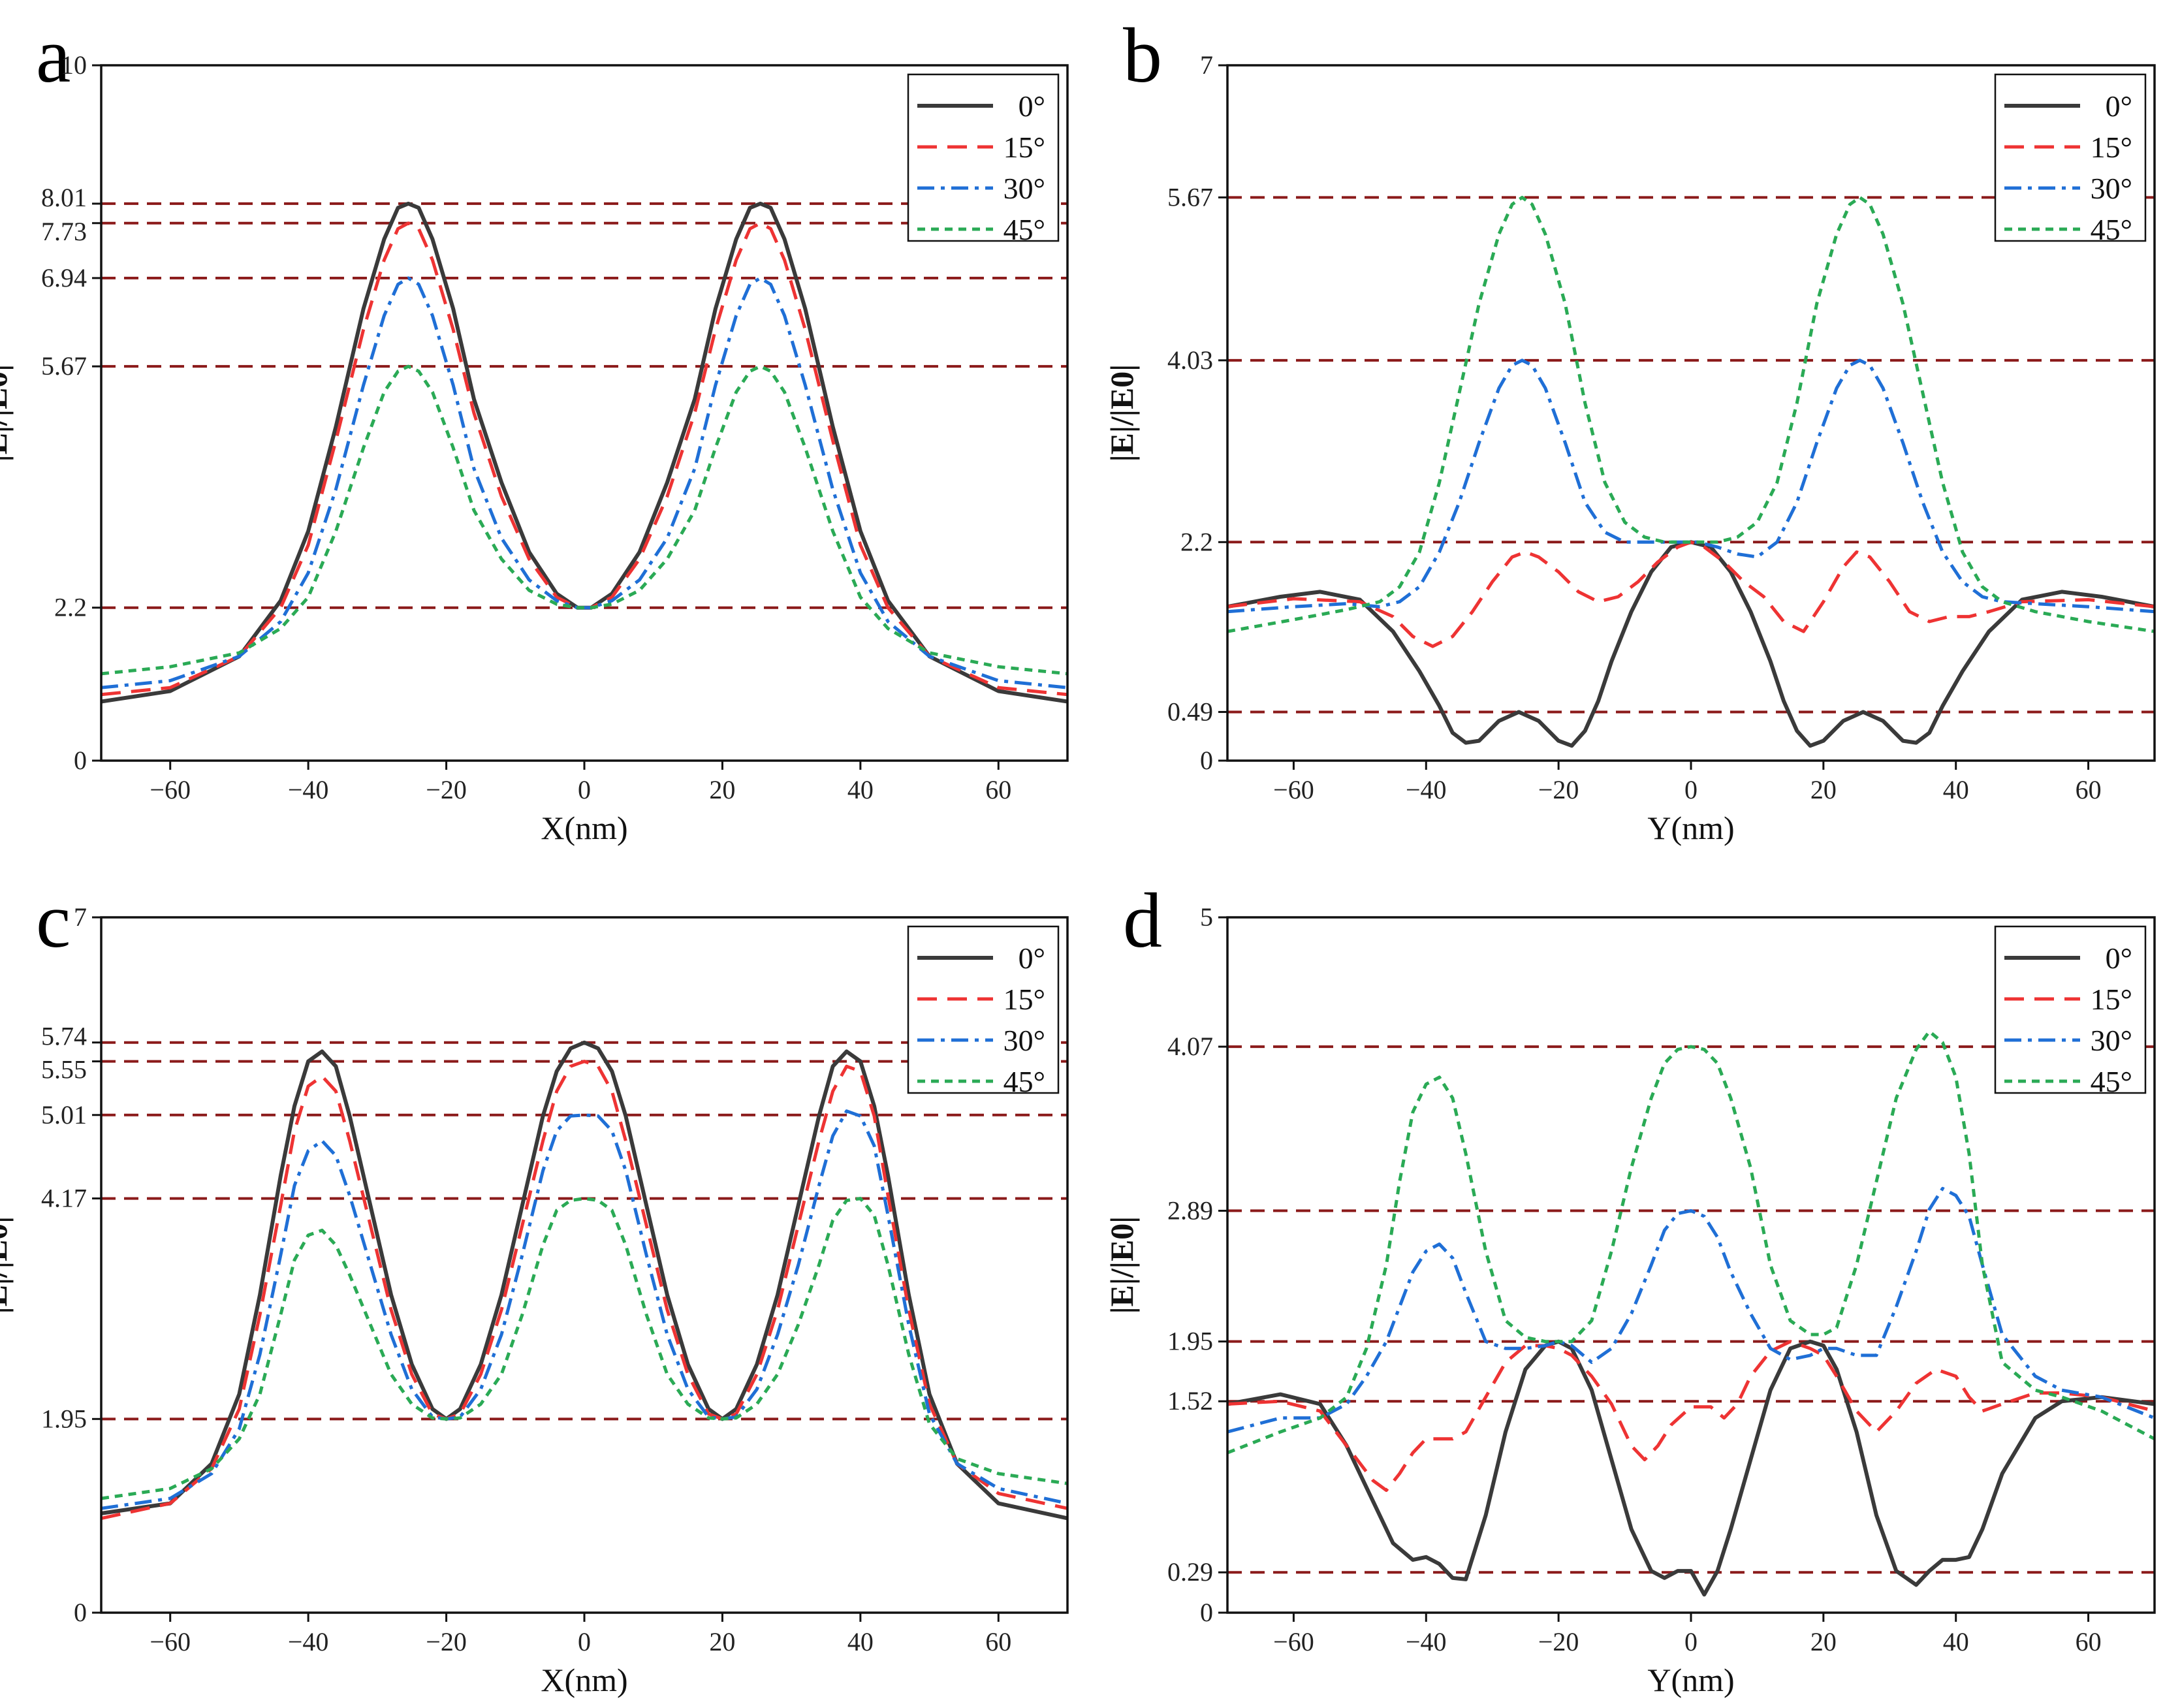 The image size is (2180, 1708). Describe the element at coordinates (1190, 1210) in the screenshot. I see `y-tick-label: 2.89` at that location.